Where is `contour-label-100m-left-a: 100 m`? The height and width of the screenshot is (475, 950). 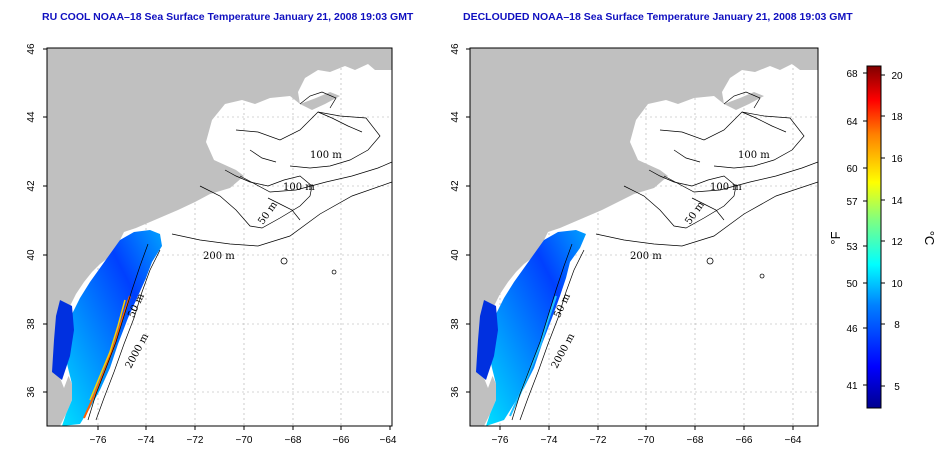 contour-label-100m-left-a: 100 m is located at coordinates (326, 155).